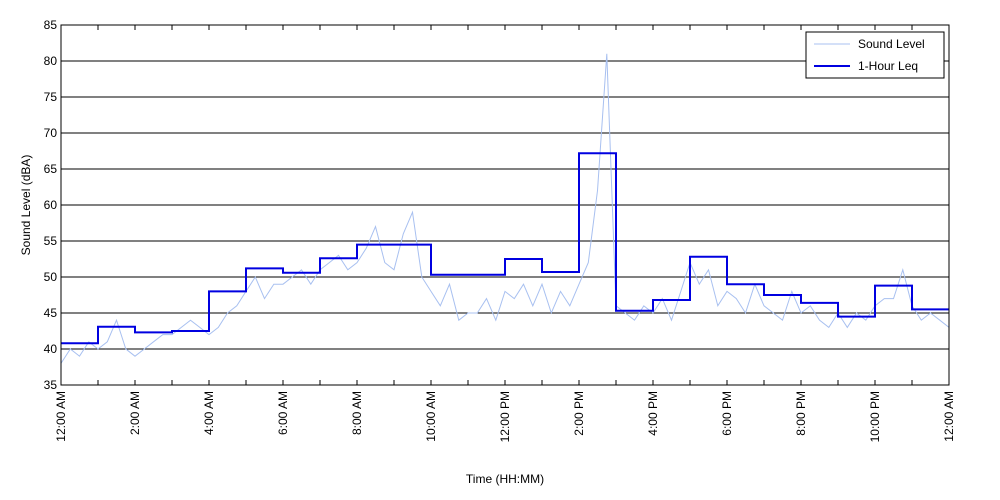  Describe the element at coordinates (875, 416) in the screenshot. I see `x-tick-label: 10:00 PM` at that location.